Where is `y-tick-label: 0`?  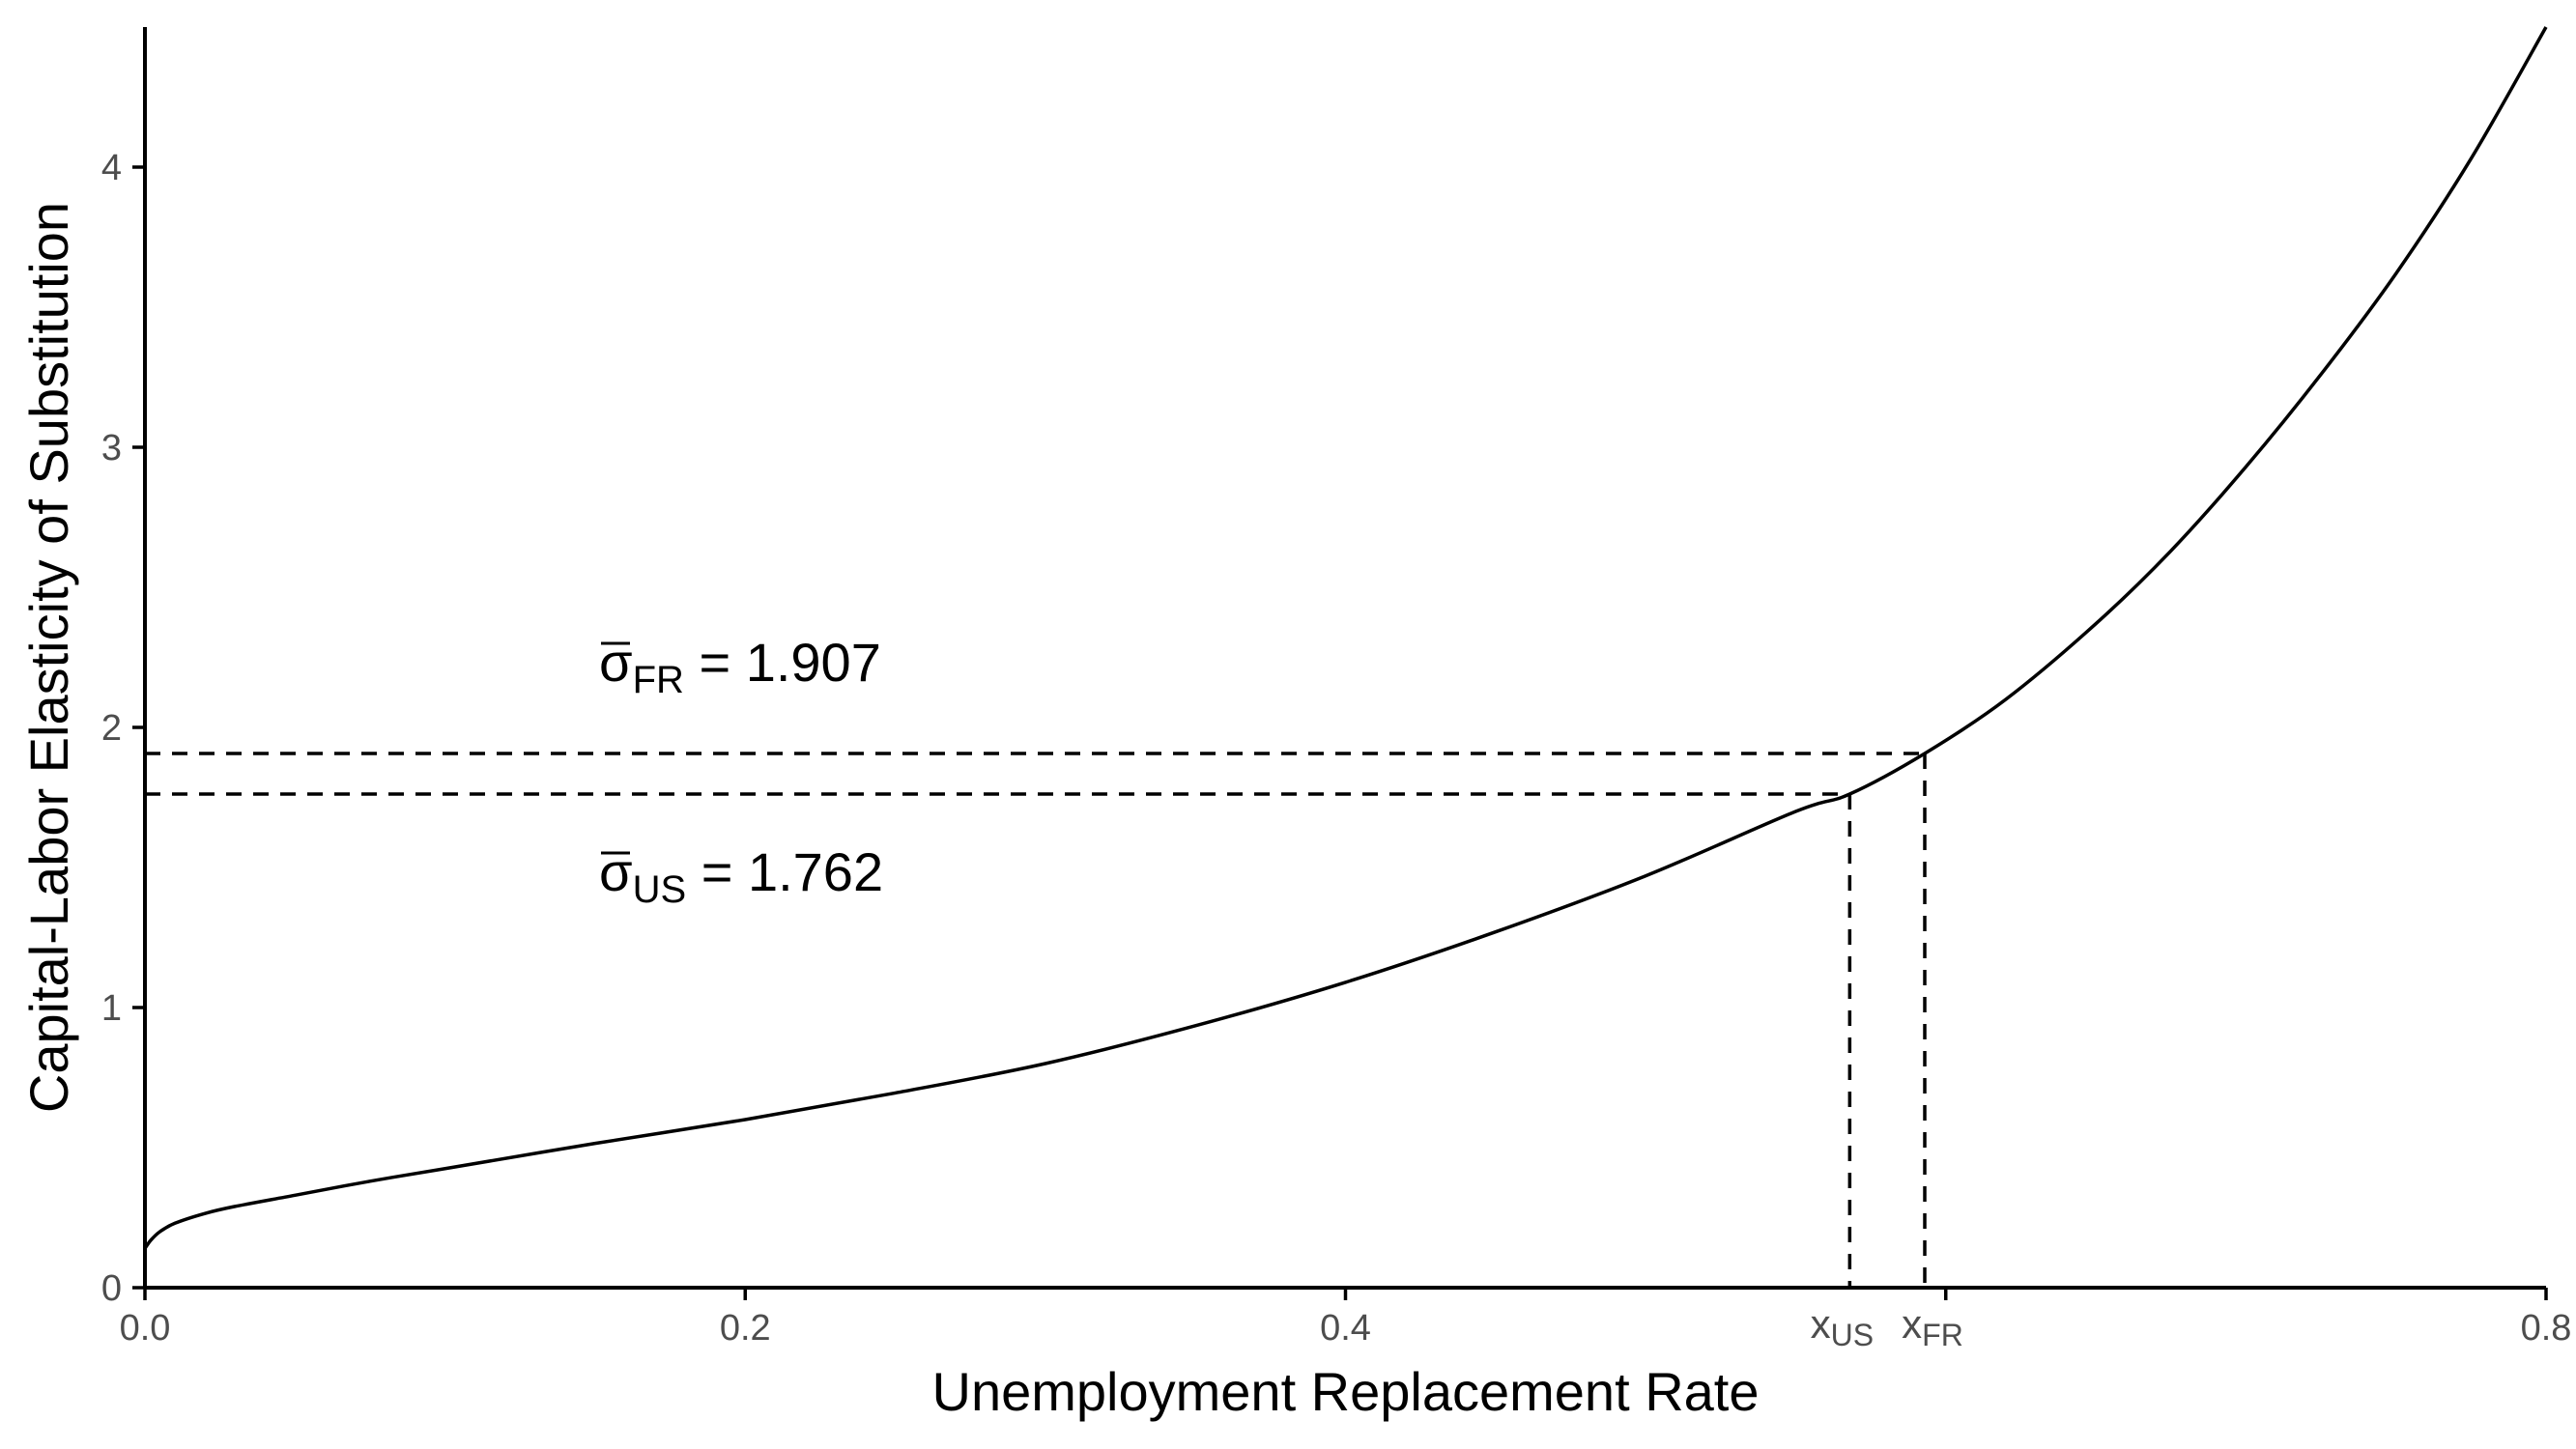 y-tick-label: 0 is located at coordinates (112, 1288).